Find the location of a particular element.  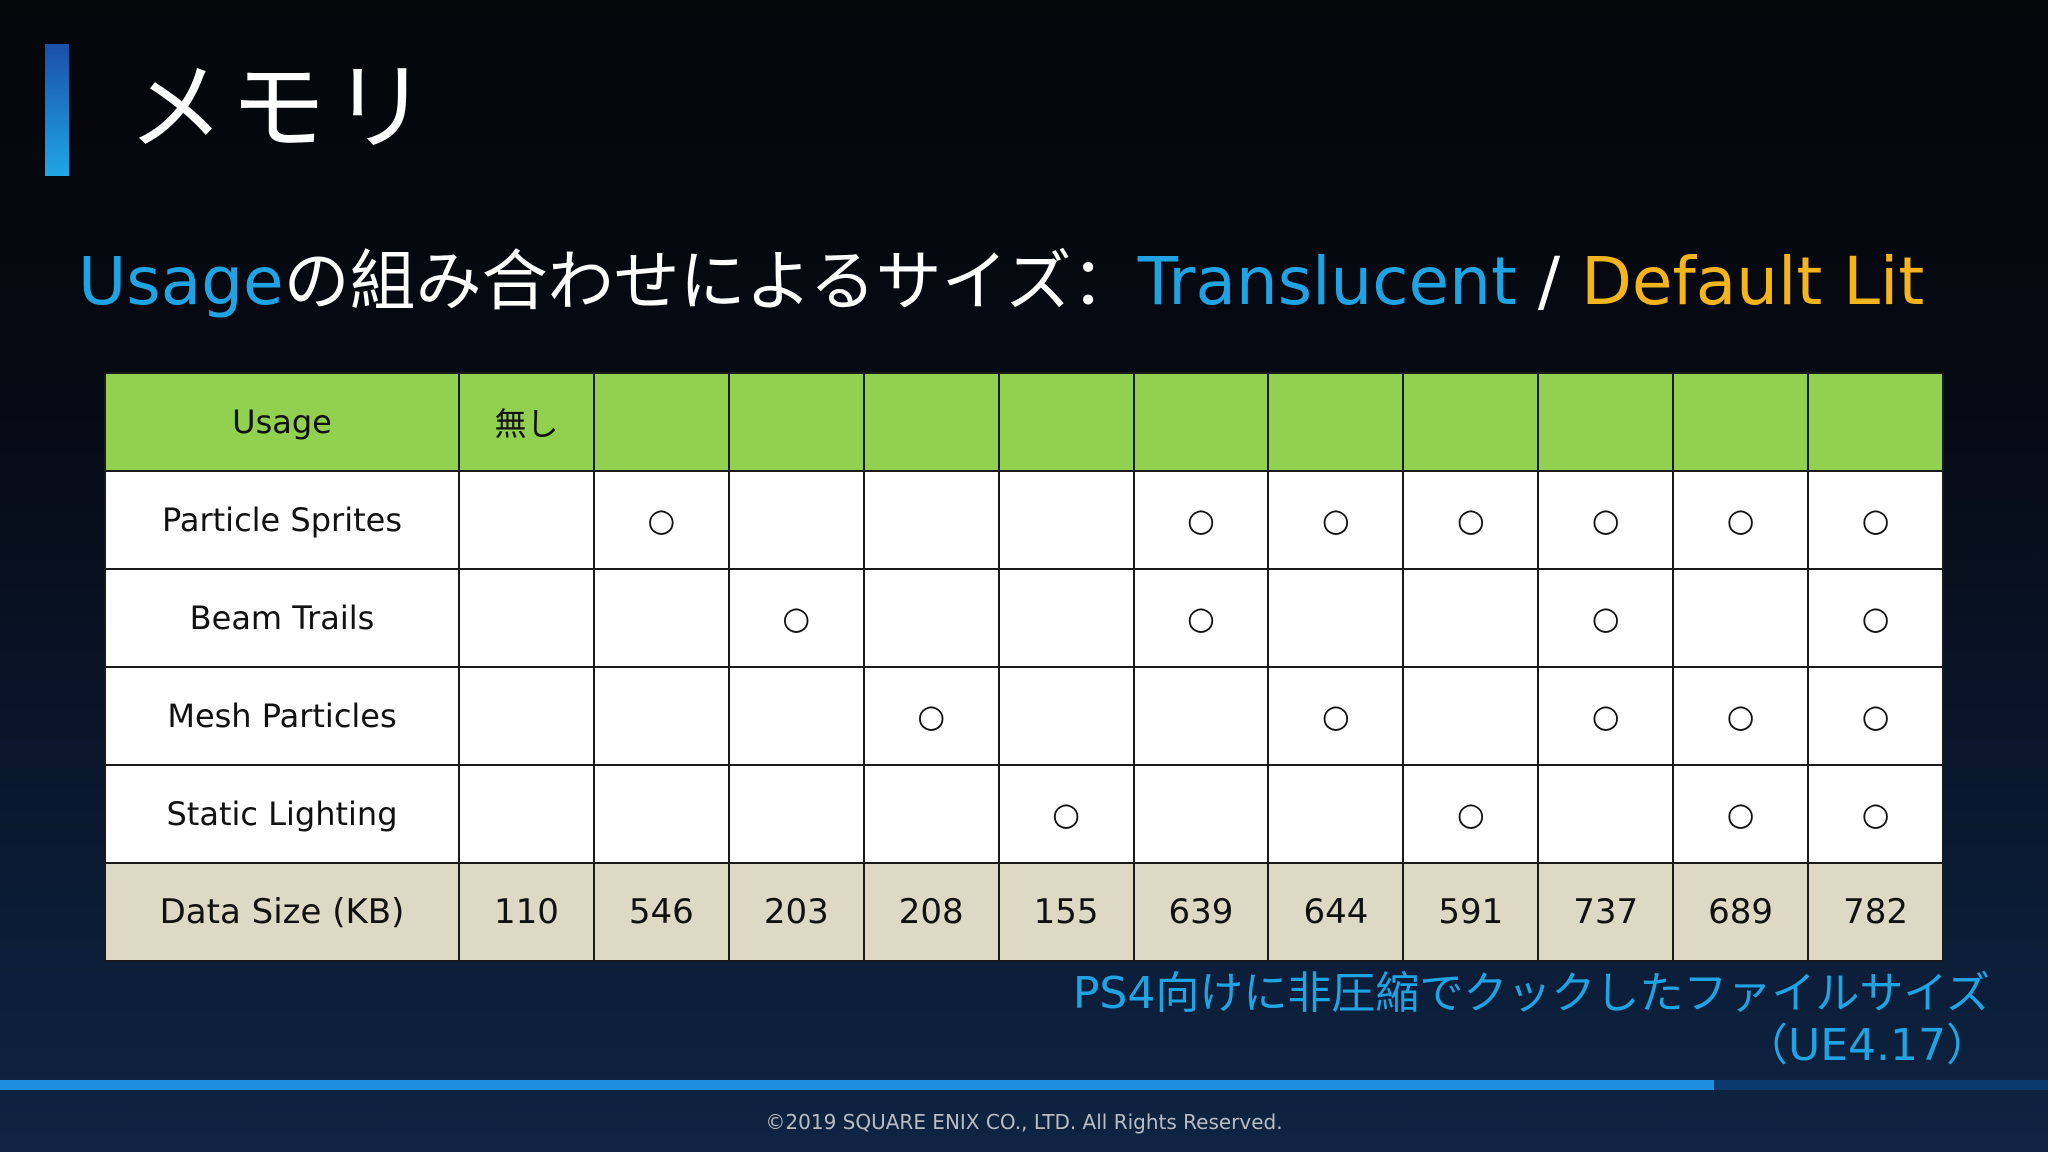

footnote-line-1: PS4向けに非圧縮でクックしたファイルサイズ is located at coordinates (1531, 993).